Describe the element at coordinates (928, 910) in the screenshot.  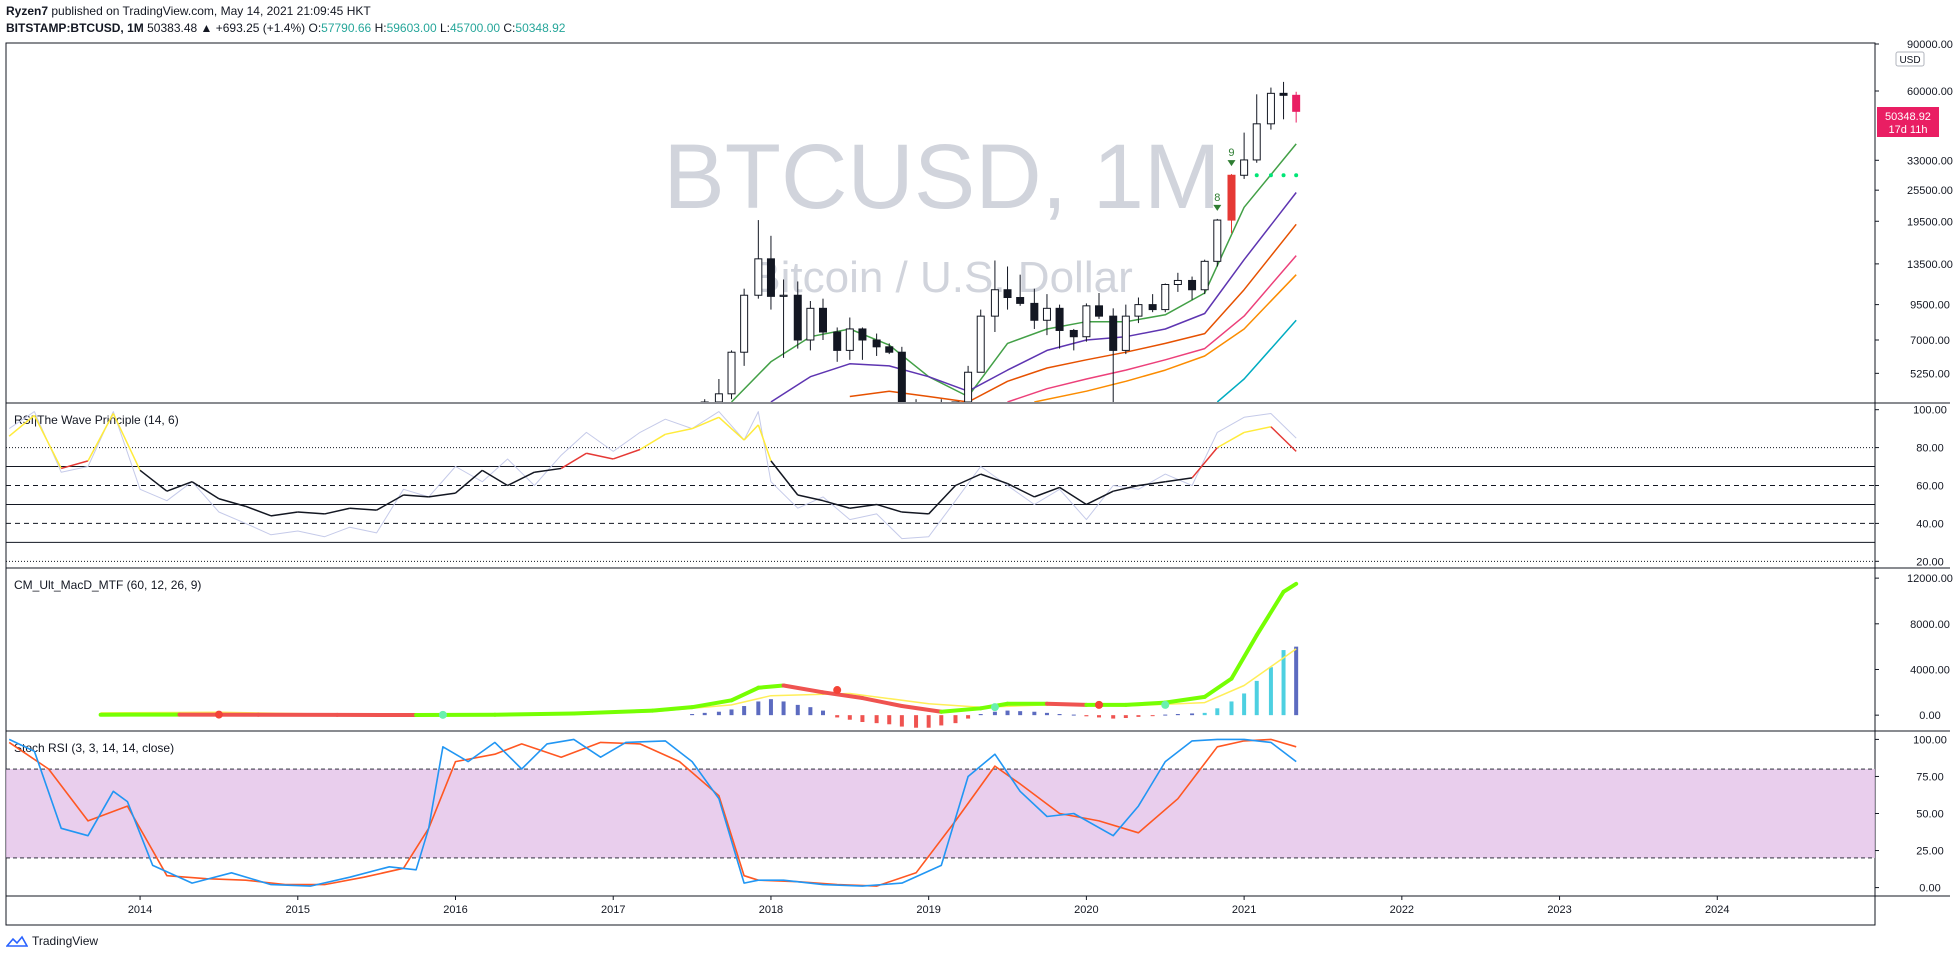
I see `time-axis-label: 2019` at that location.